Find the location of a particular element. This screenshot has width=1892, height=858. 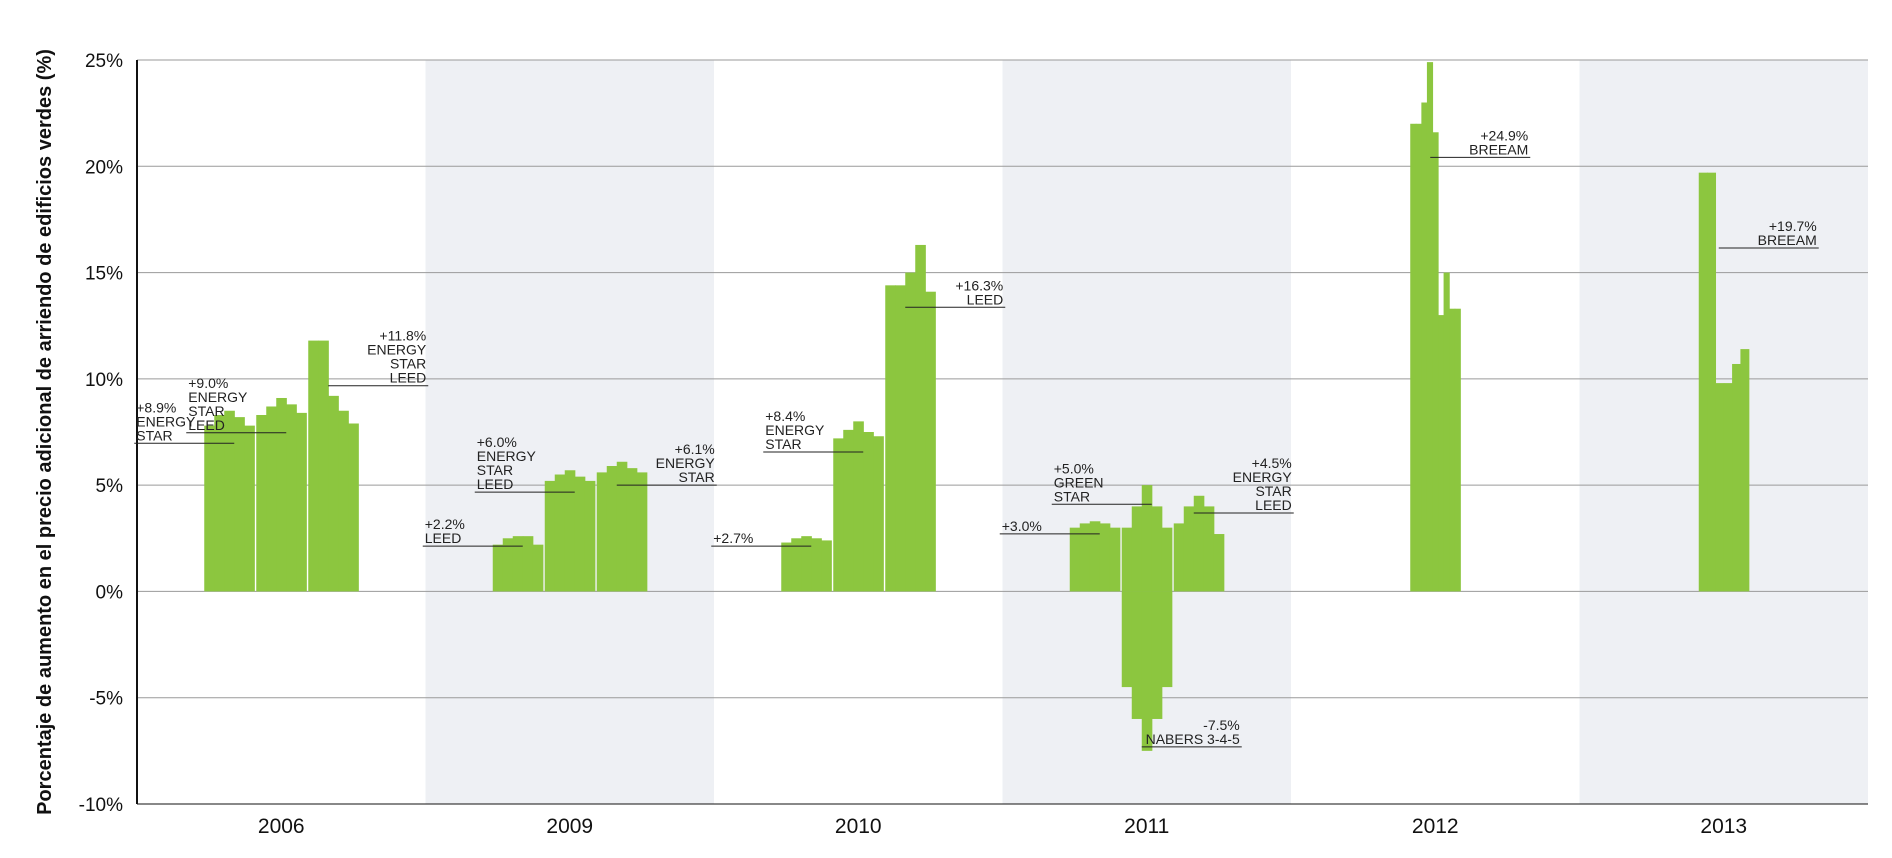

annotation-label: +24.9% is located at coordinates (1504, 135).